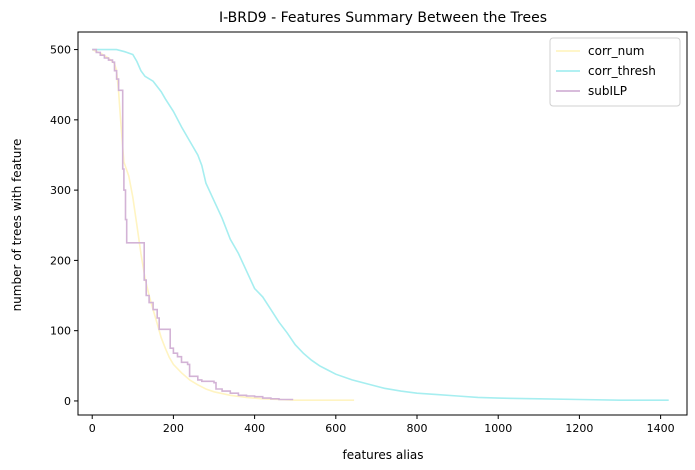  Describe the element at coordinates (661, 428) in the screenshot. I see `x-tick-label: 1400` at that location.